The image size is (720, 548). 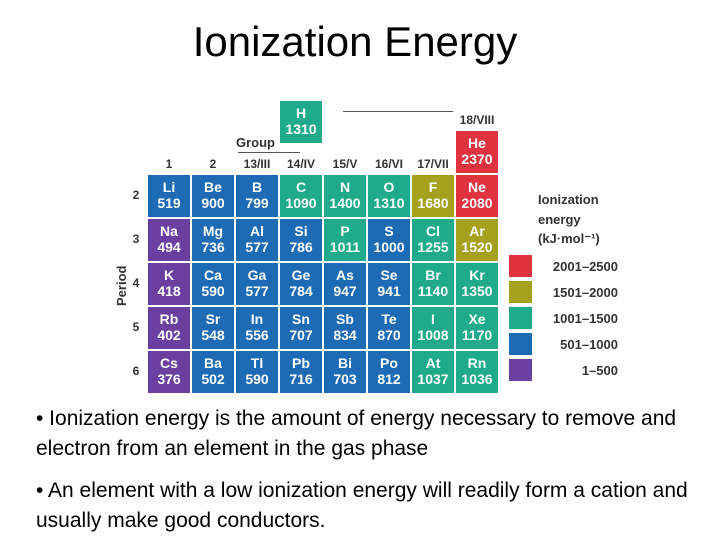 What do you see at coordinates (345, 231) in the screenshot?
I see `element-symbol: P` at bounding box center [345, 231].